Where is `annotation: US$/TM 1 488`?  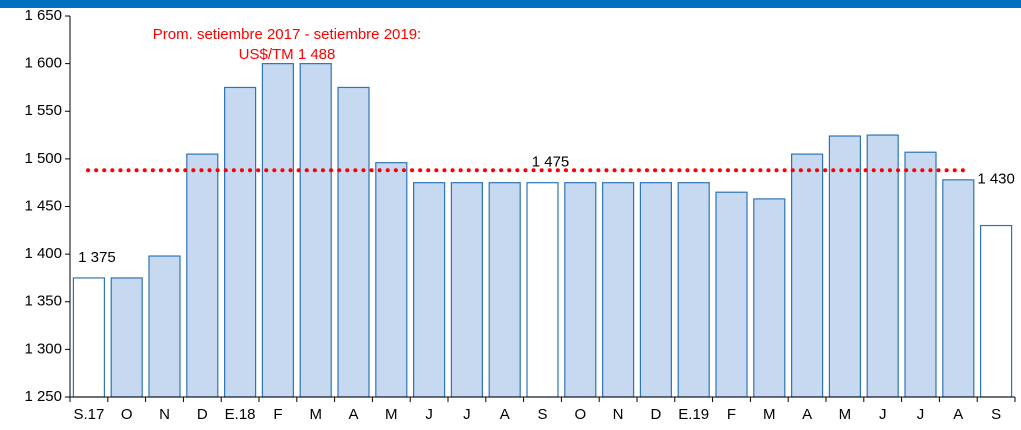
annotation: US$/TM 1 488 is located at coordinates (287, 54).